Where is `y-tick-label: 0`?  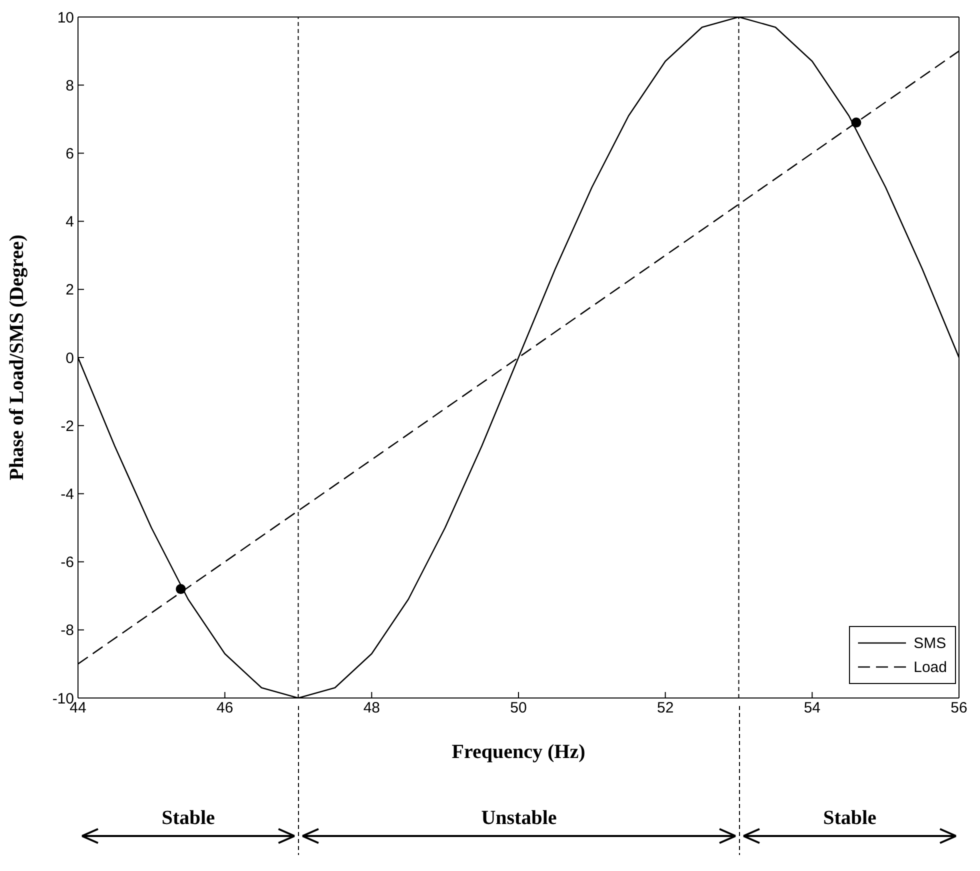 y-tick-label: 0 is located at coordinates (70, 358).